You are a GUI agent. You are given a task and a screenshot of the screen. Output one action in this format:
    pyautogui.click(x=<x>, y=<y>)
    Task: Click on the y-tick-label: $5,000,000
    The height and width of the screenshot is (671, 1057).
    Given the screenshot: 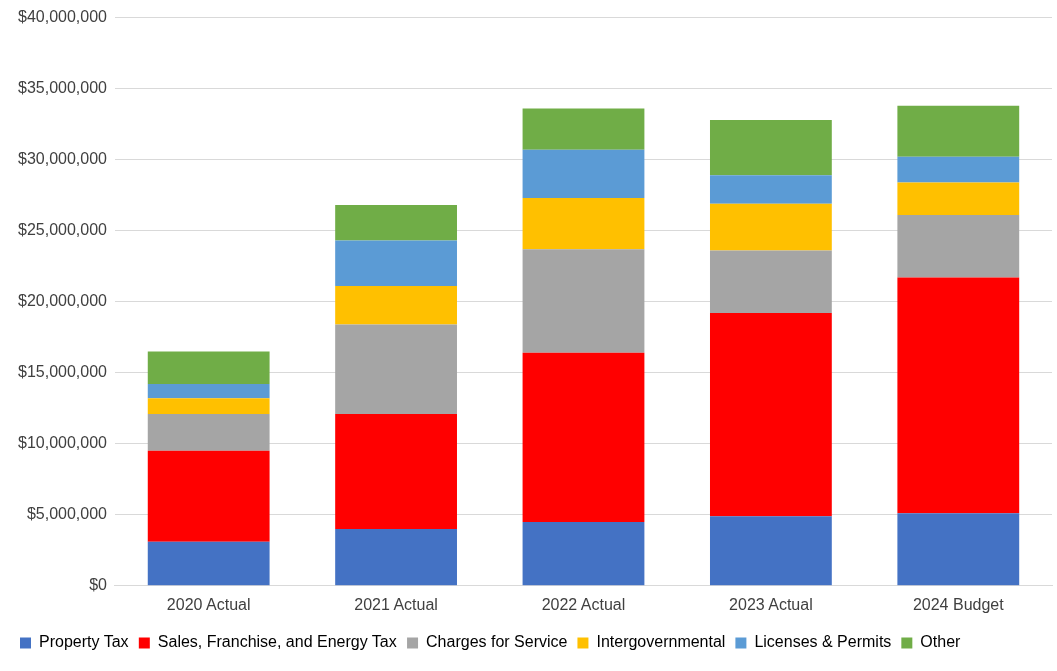 What is the action you would take?
    pyautogui.click(x=67, y=514)
    